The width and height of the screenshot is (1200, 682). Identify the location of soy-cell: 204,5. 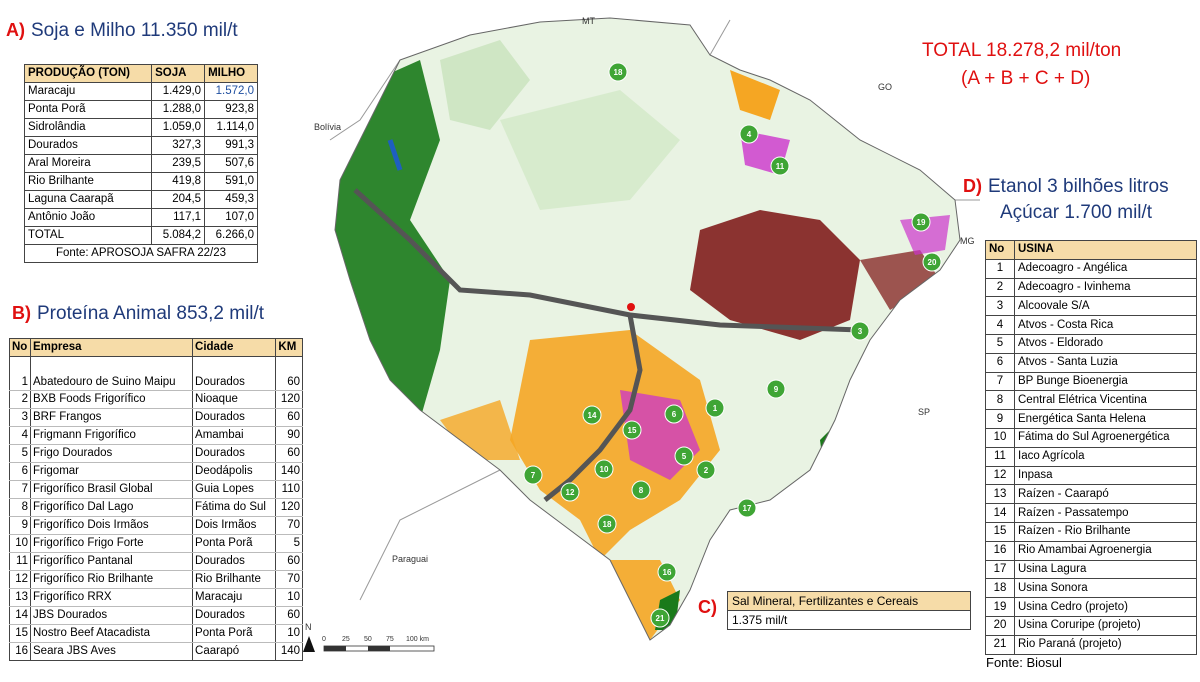
(178, 199).